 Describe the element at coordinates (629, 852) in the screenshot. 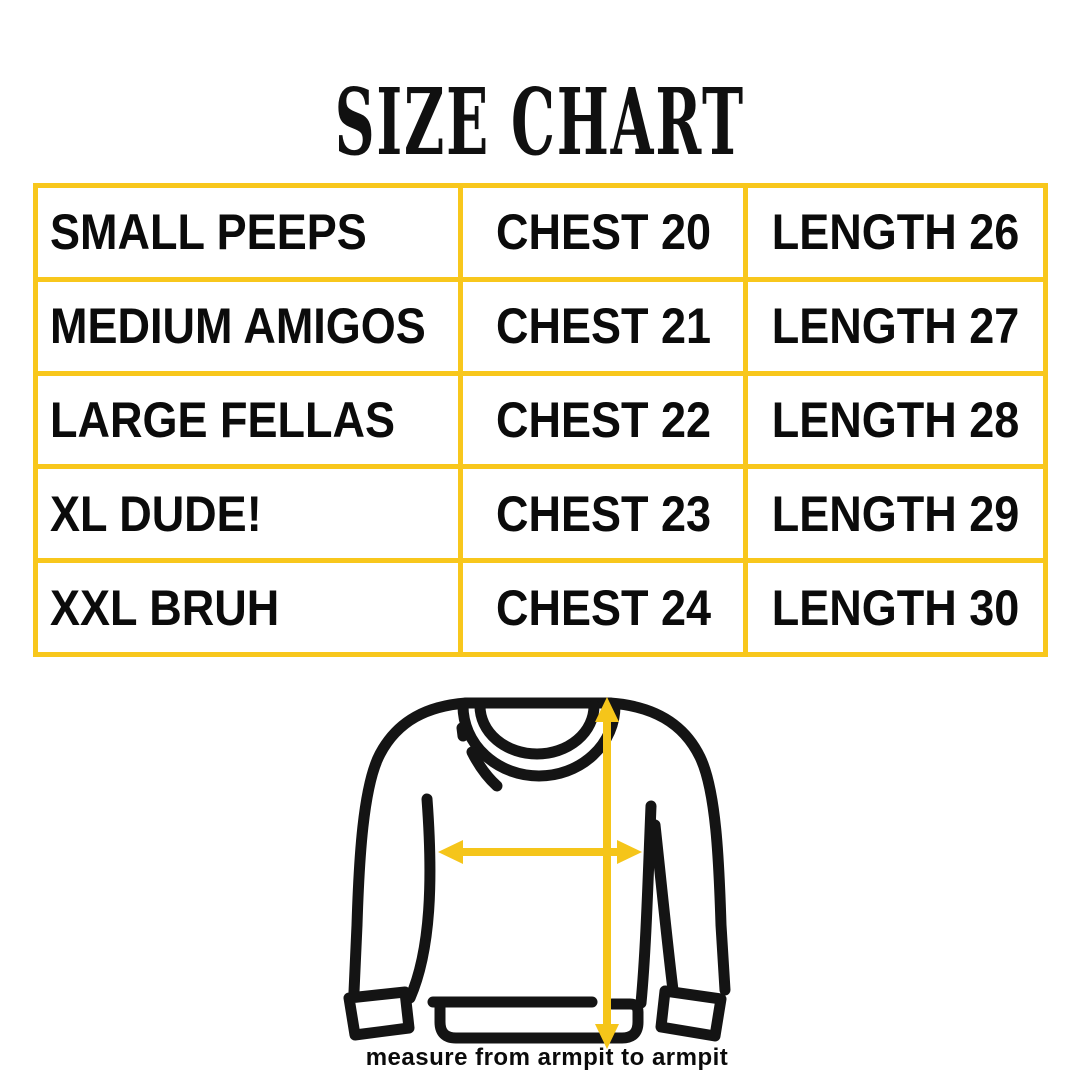

I see `chest-arrow-head-right` at that location.